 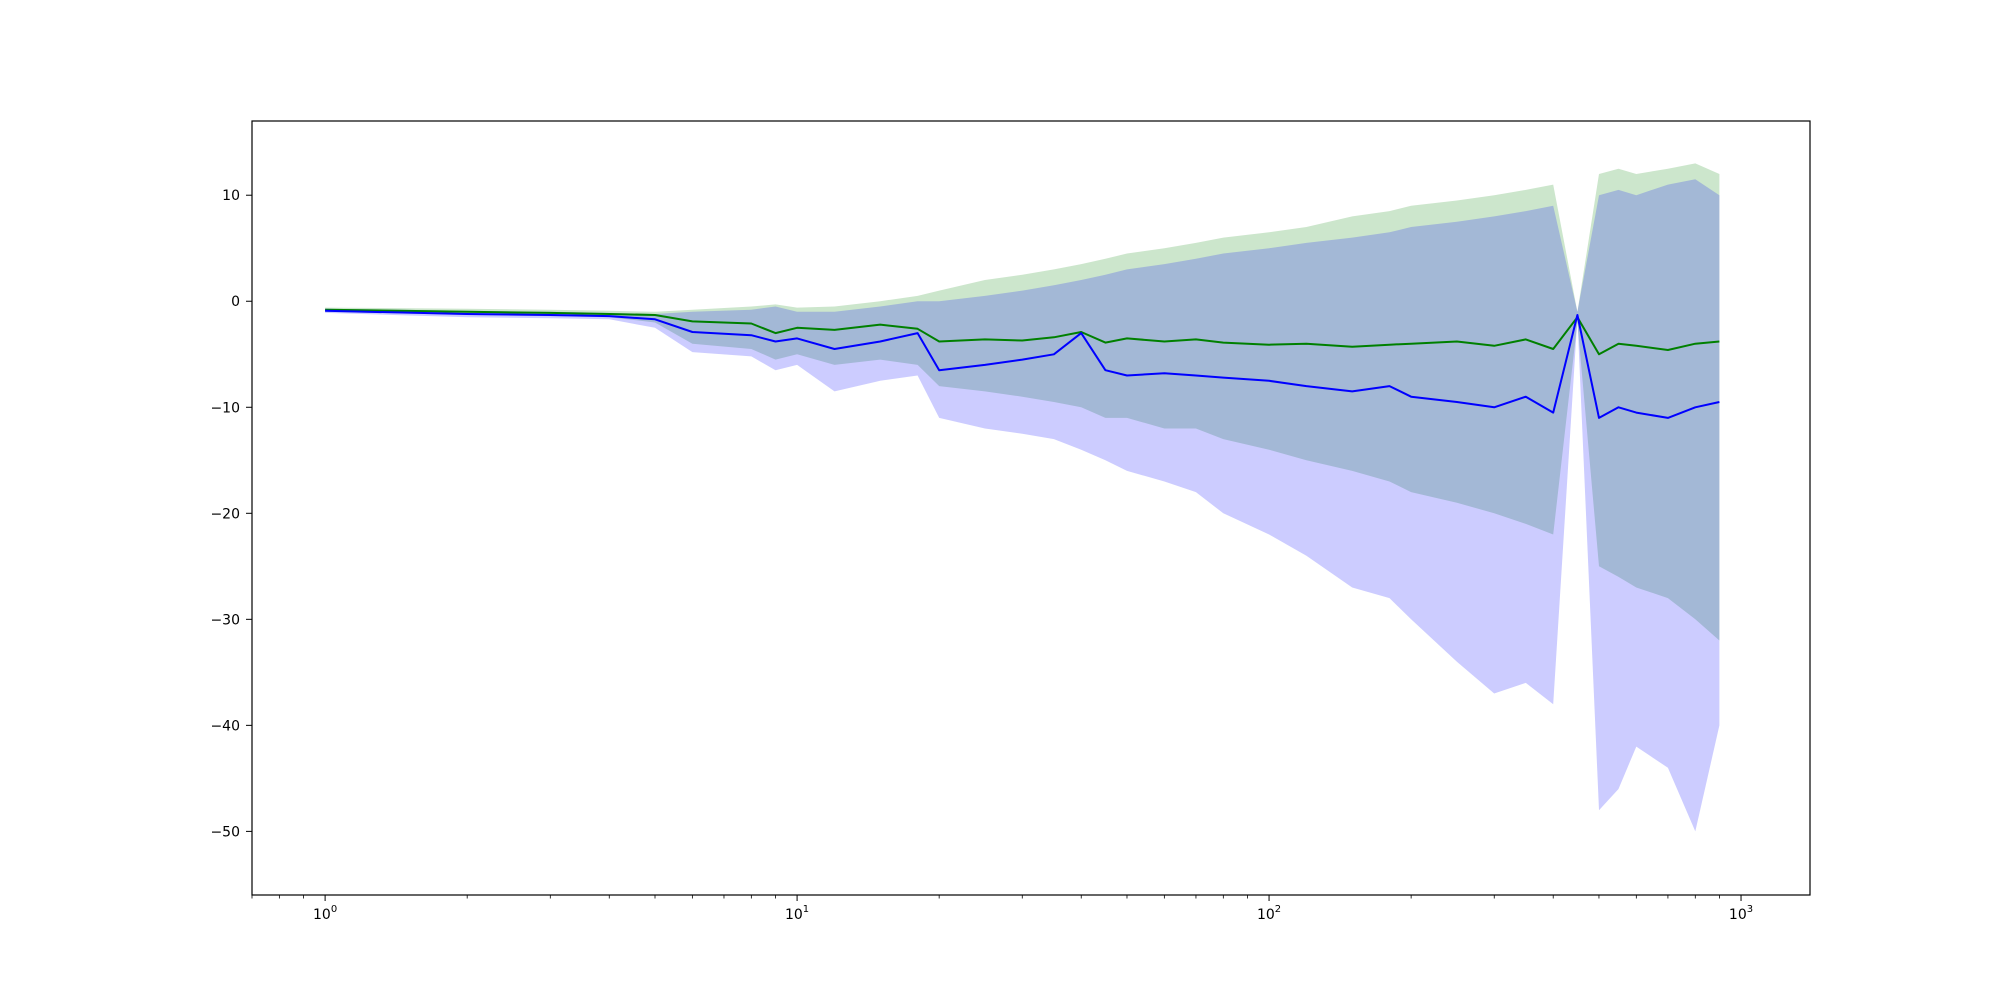 What do you see at coordinates (235, 302) in the screenshot?
I see `y-tick-label-1: 0` at bounding box center [235, 302].